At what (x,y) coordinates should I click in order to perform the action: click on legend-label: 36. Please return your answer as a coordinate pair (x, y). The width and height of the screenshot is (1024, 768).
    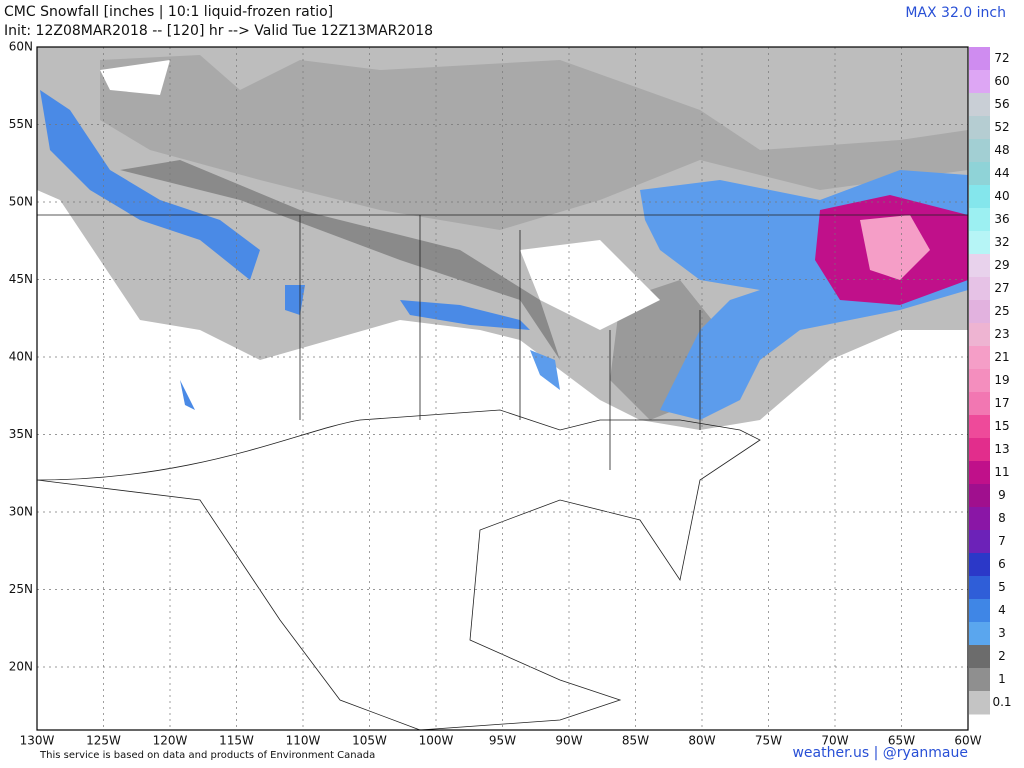
    Looking at the image, I should click on (1001, 219).